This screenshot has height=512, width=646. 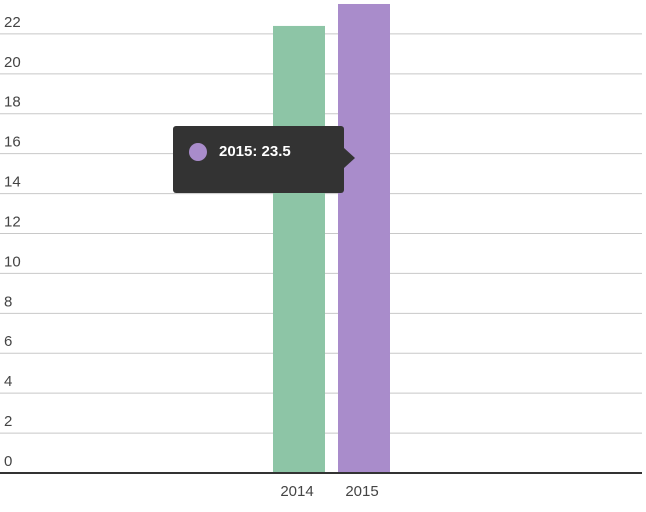 I want to click on y-tick-label: 14, so click(x=12, y=182).